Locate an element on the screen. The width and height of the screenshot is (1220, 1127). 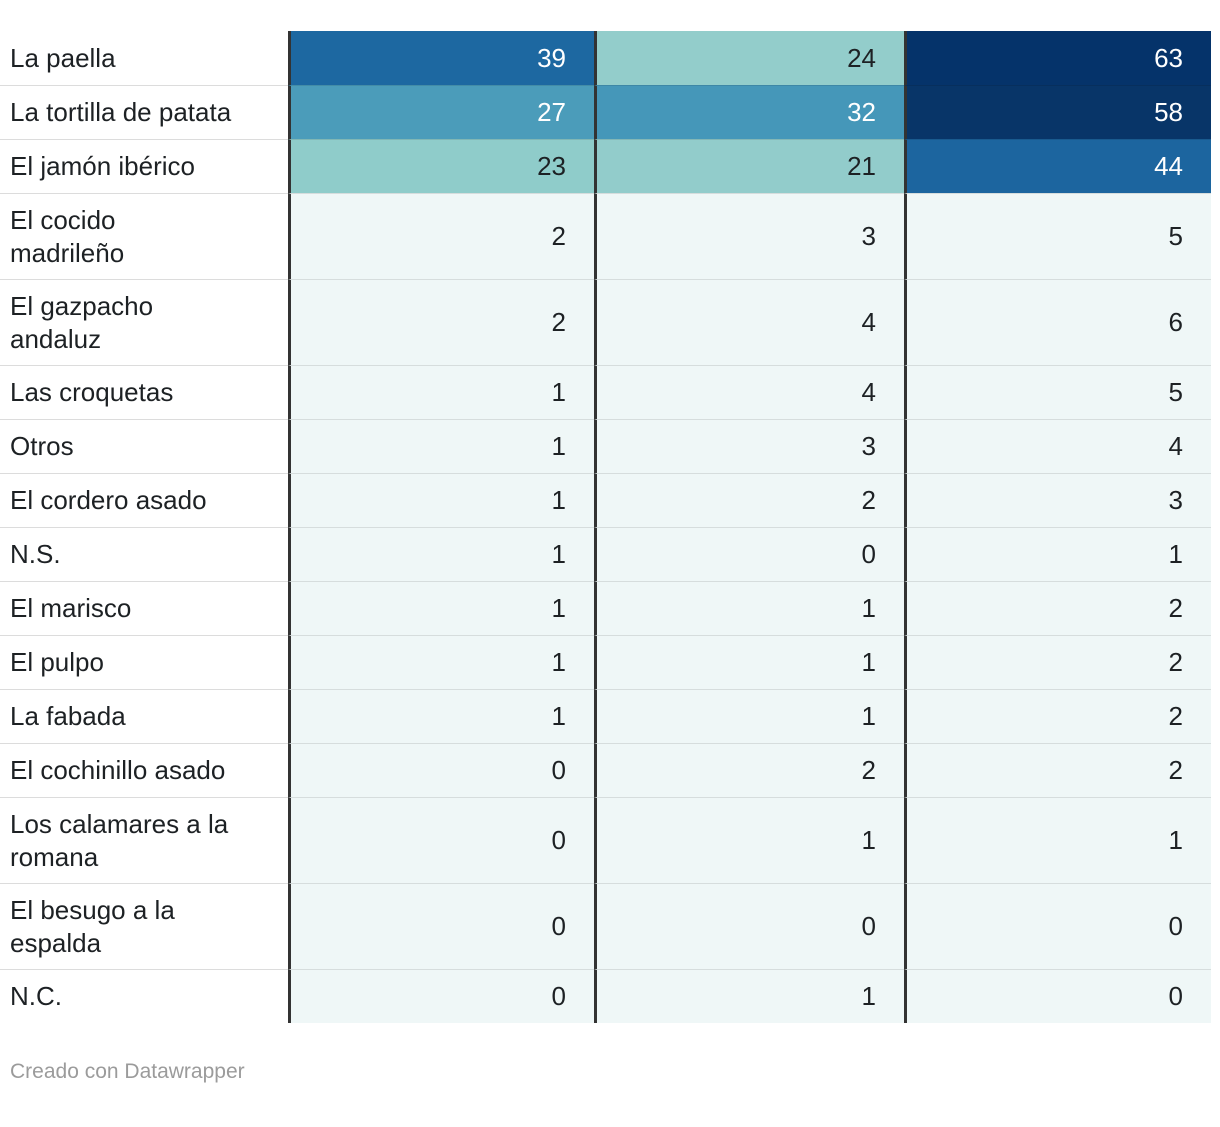
row-label: La tortilla de patata is located at coordinates (144, 112).